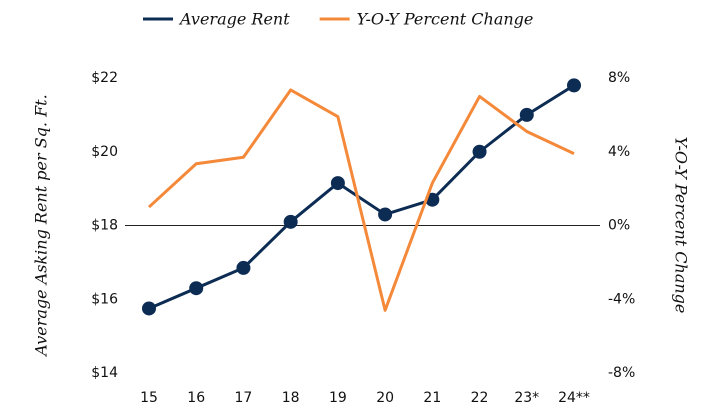 The width and height of the screenshot is (708, 409). Describe the element at coordinates (621, 299) in the screenshot. I see `y2-tick-label: -4%` at that location.